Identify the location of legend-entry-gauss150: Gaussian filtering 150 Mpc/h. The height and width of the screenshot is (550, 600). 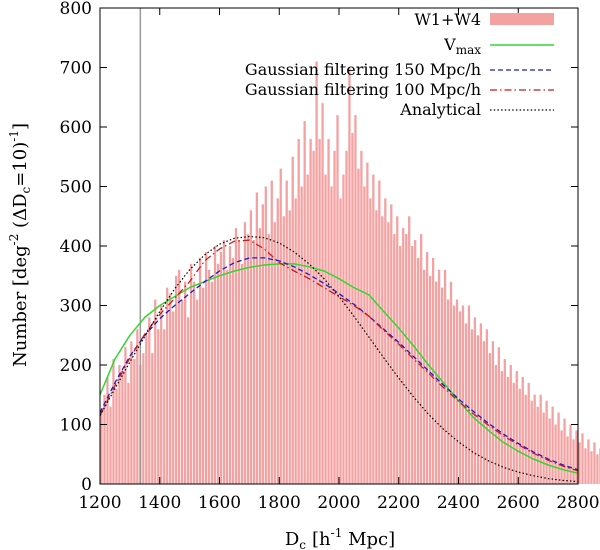
(399, 69).